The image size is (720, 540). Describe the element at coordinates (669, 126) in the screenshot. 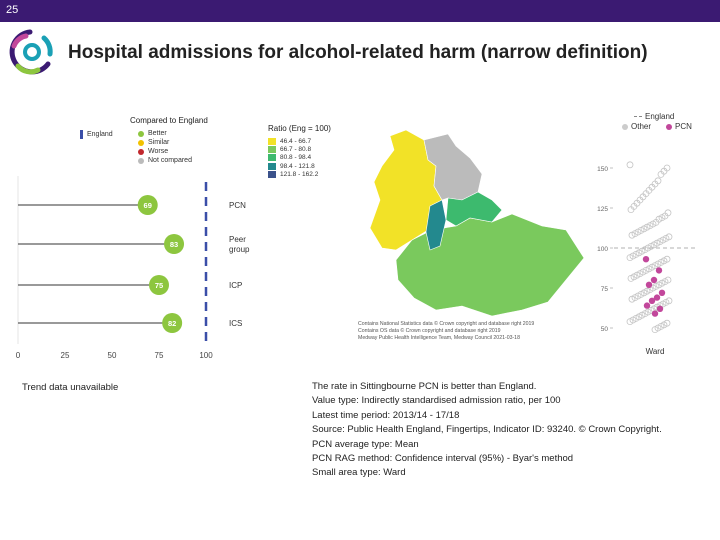

I see `pcn-swatch` at that location.